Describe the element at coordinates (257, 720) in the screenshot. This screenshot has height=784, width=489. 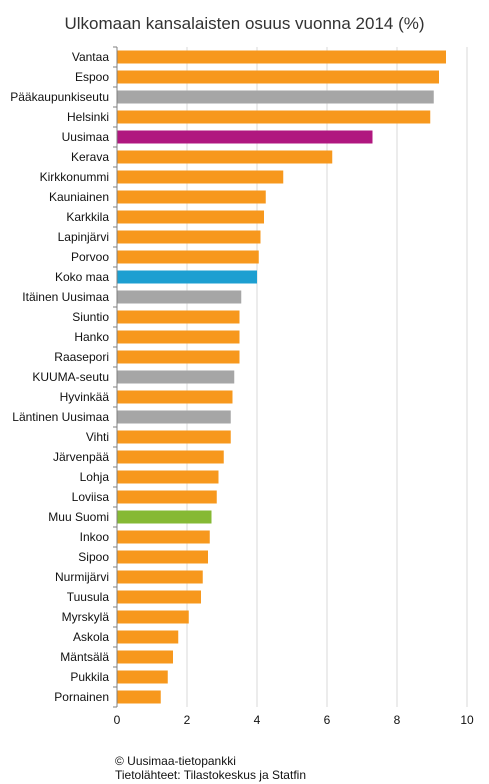
I see `x-tick-label: 4` at that location.